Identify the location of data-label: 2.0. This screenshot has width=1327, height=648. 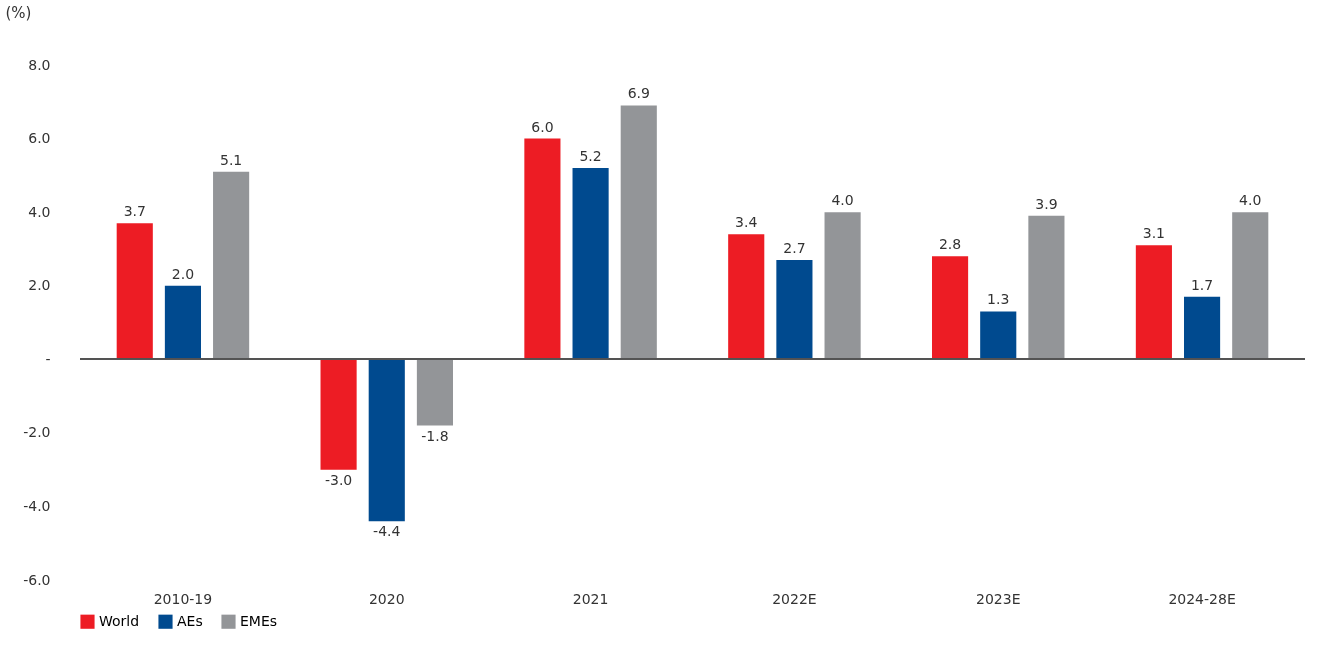
(183, 273).